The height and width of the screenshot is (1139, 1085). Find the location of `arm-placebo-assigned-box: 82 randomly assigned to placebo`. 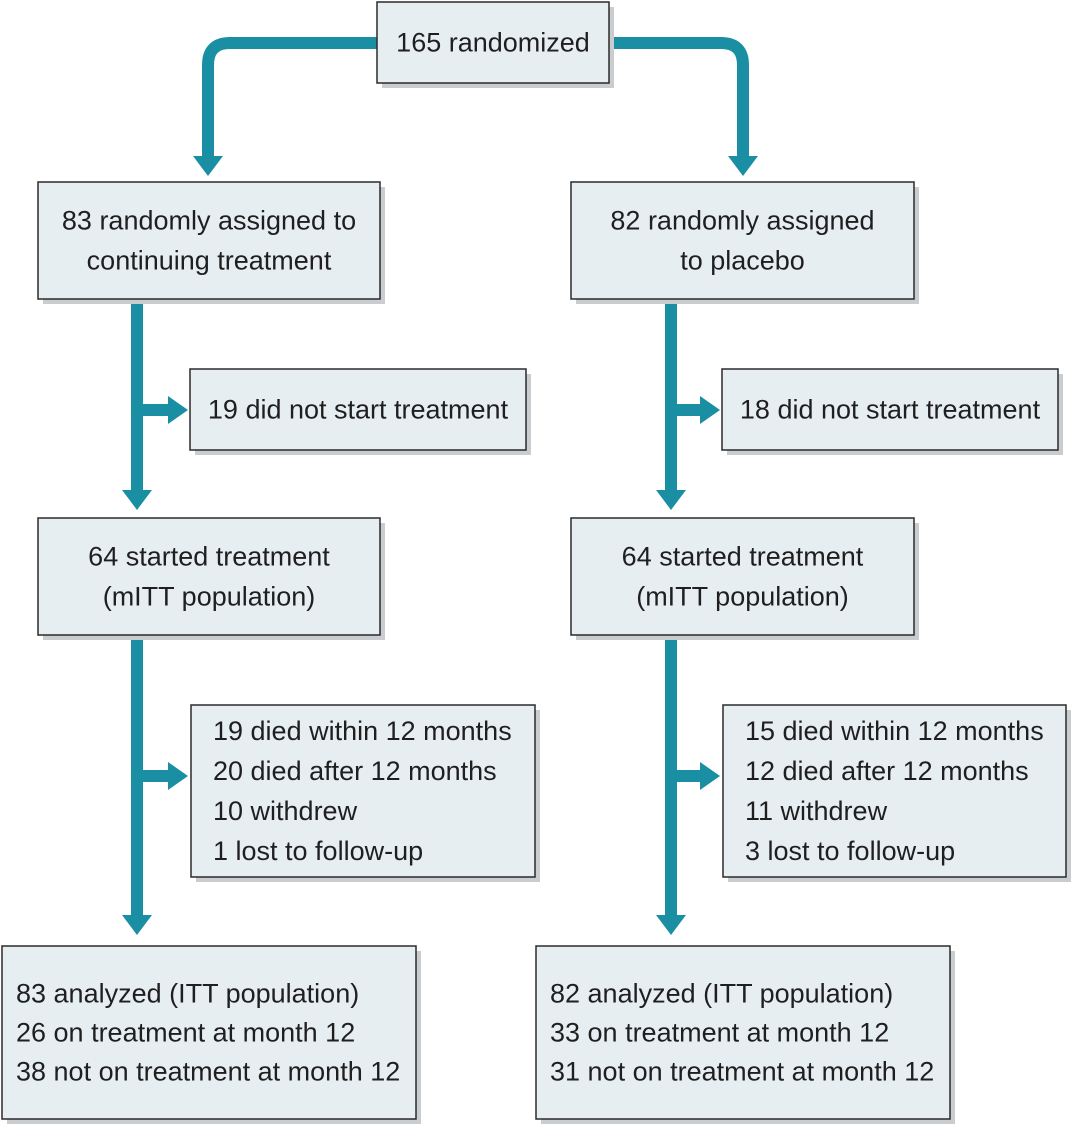

arm-placebo-assigned-box: 82 randomly assigned to placebo is located at coordinates (744, 242).